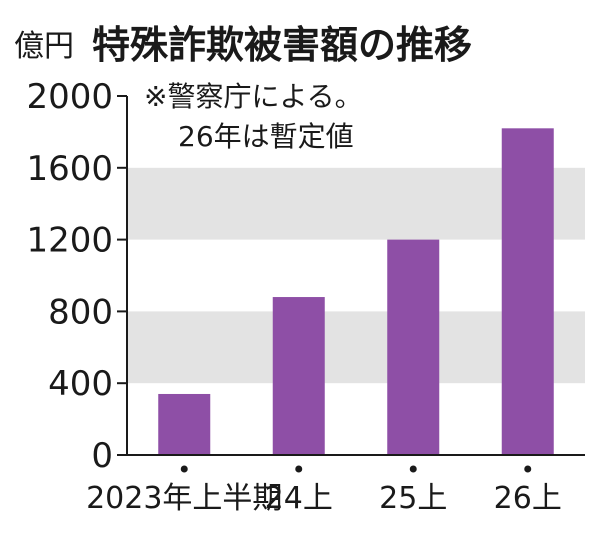  Describe the element at coordinates (528, 498) in the screenshot. I see `x-tick-label: 26上` at that location.